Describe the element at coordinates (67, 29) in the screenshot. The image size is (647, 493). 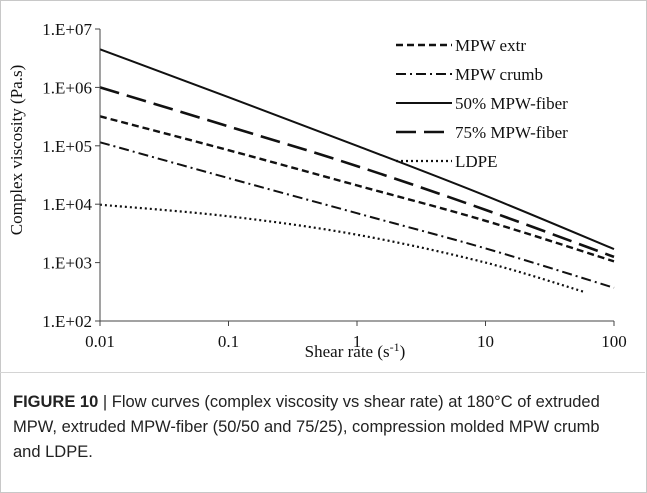
I see `y-tick-label: 1.E+07` at that location.